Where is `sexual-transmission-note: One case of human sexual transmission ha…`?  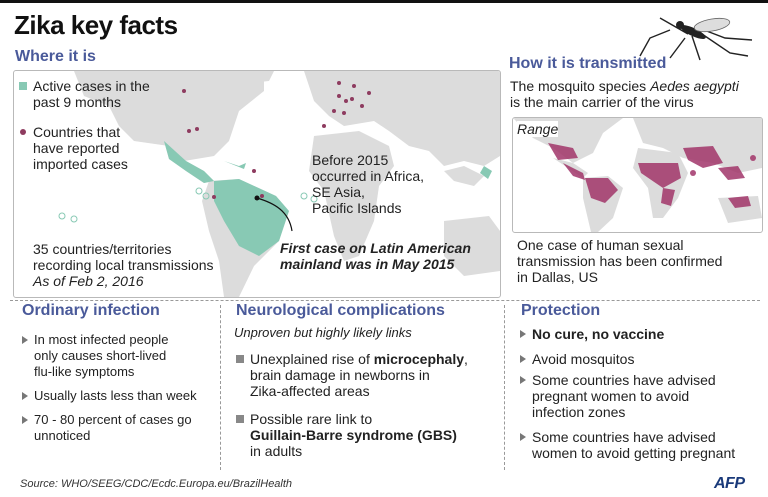 sexual-transmission-note: One case of human sexual transmission ha… is located at coordinates (619, 261).